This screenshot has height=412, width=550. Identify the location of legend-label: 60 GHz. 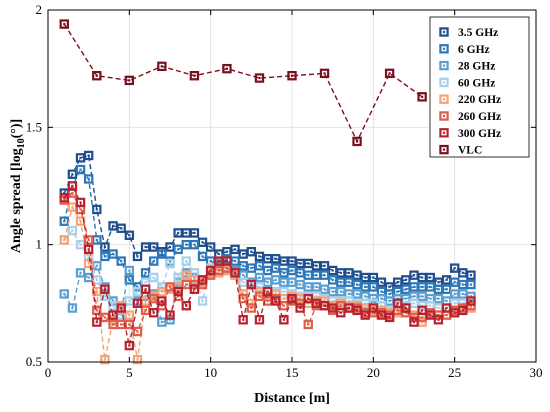
(476, 83).